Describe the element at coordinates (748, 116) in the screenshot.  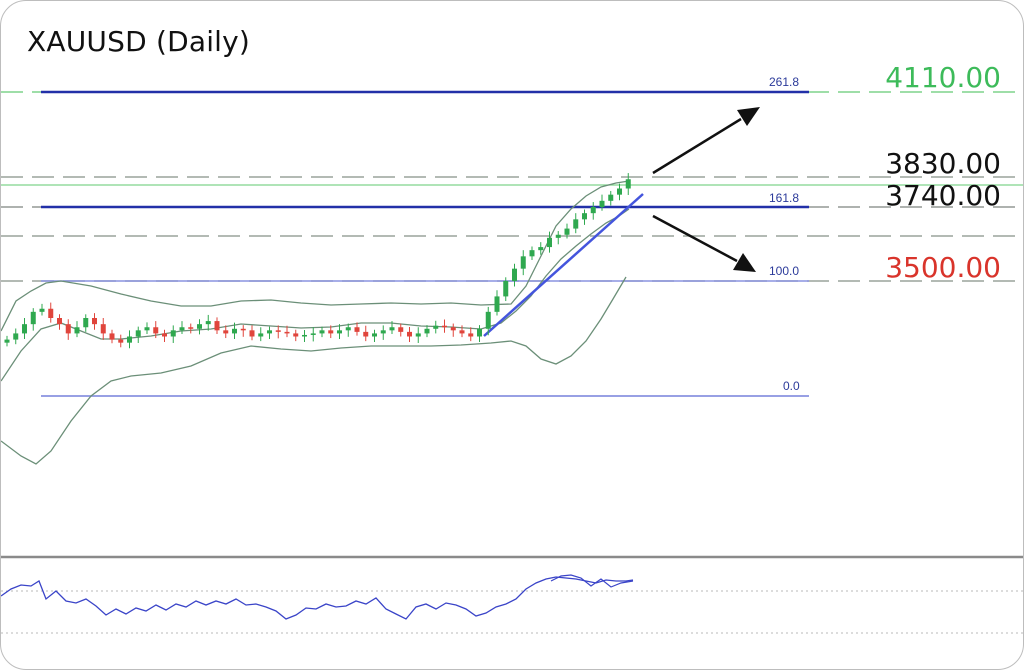
I see `arrow-up-head` at that location.